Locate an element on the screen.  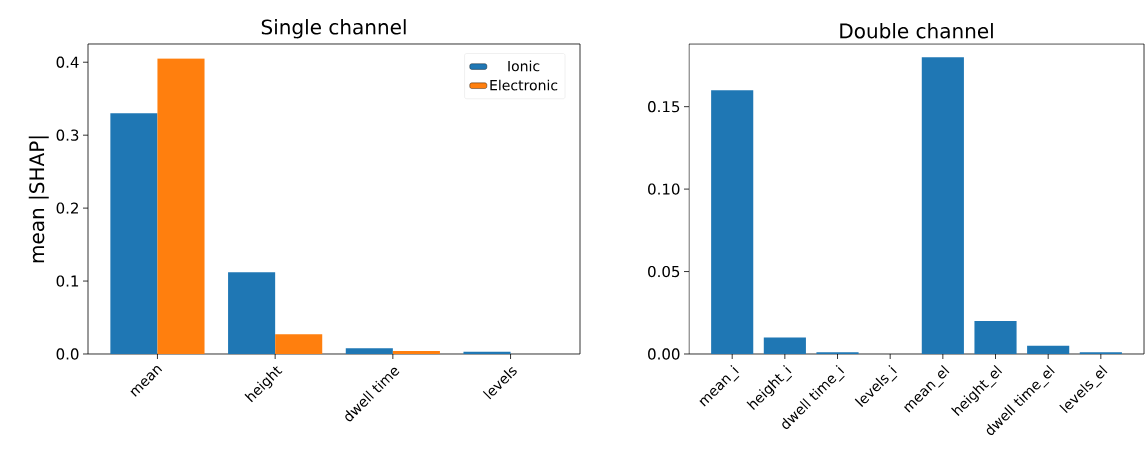
chart-title: Single channel is located at coordinates (333, 29).